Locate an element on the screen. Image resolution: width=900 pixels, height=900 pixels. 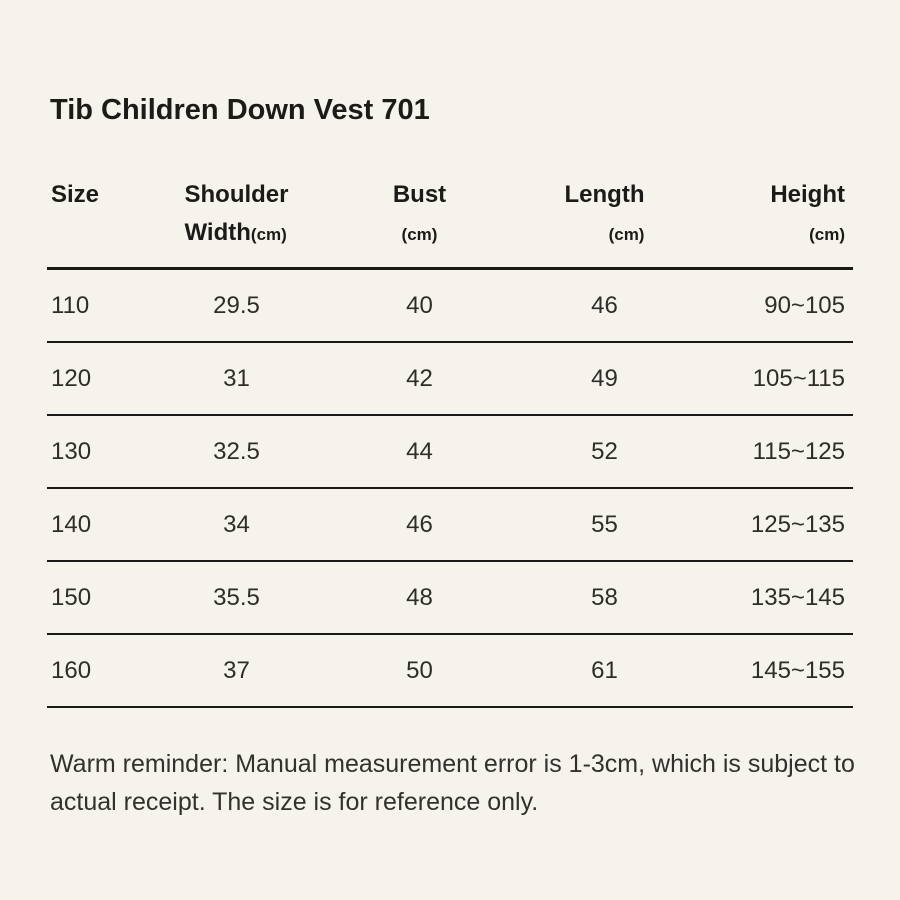
bust-cell: 42 is located at coordinates (419, 378).